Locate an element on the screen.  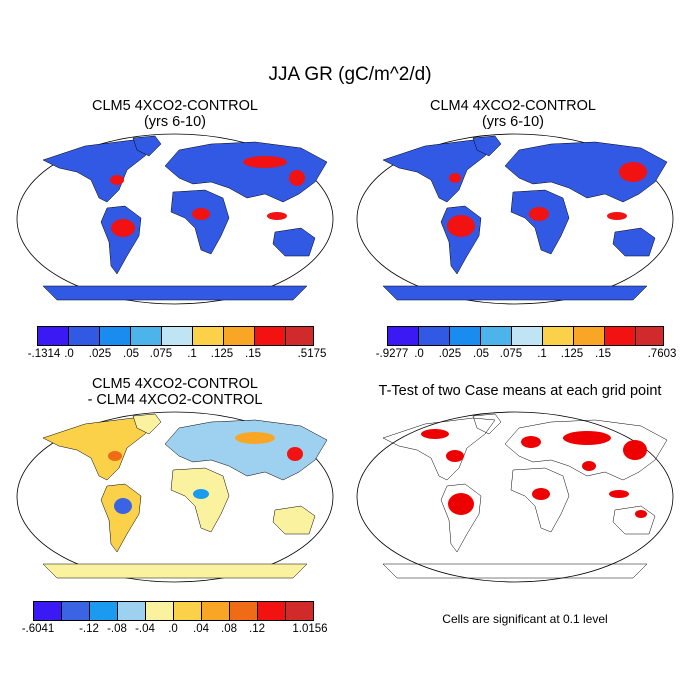
continents is located at coordinates (185, 218).